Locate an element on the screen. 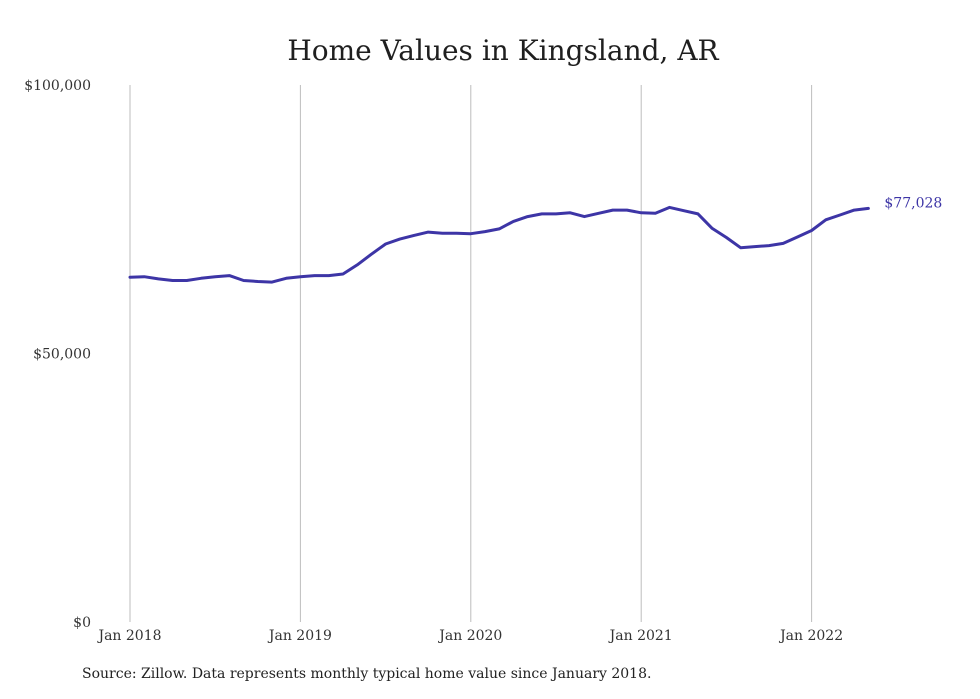  series-layer is located at coordinates (499, 244).